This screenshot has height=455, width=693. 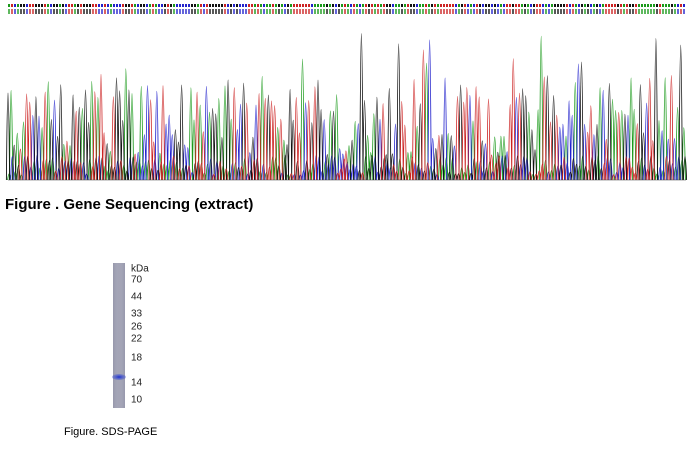 What do you see at coordinates (137, 280) in the screenshot?
I see `marker-label: 70` at bounding box center [137, 280].